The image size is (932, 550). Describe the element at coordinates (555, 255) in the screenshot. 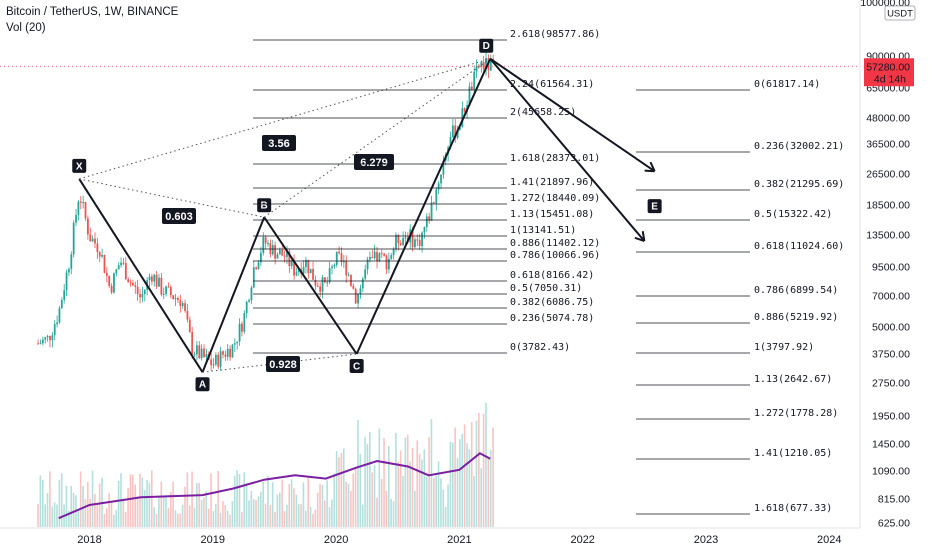

I see `fib-extension-level-label: 0.786(10066.96)` at that location.